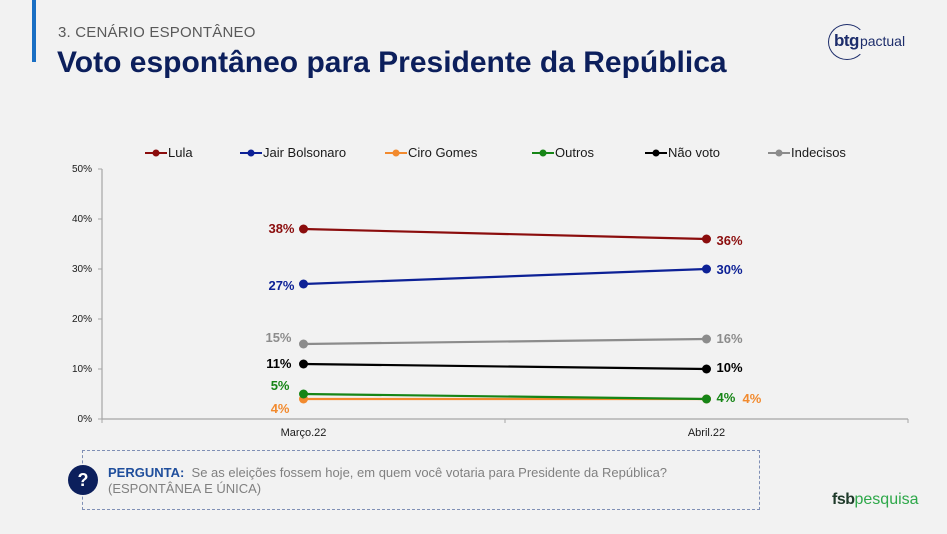 The width and height of the screenshot is (947, 534). Describe the element at coordinates (443, 152) in the screenshot. I see `legend-label: Ciro Gomes` at that location.